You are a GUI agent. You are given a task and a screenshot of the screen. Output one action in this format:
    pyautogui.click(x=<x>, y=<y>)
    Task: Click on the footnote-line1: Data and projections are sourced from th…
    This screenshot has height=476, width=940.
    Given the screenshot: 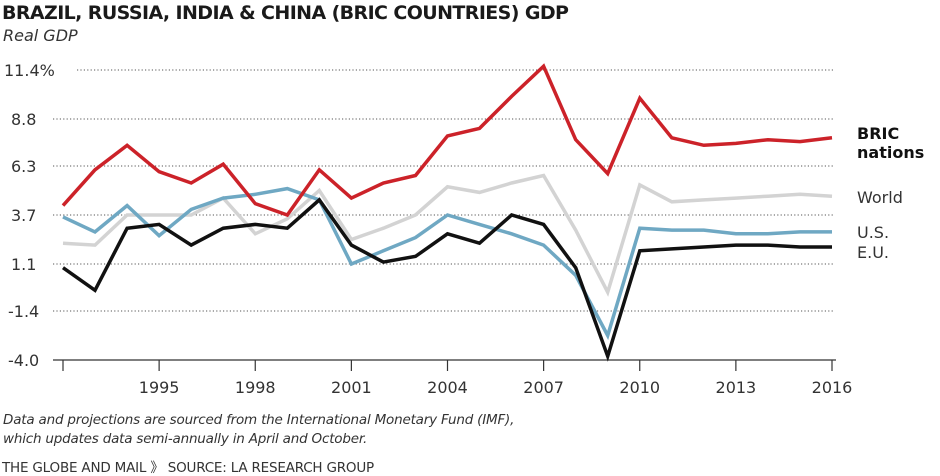 What is the action you would take?
    pyautogui.click(x=259, y=420)
    